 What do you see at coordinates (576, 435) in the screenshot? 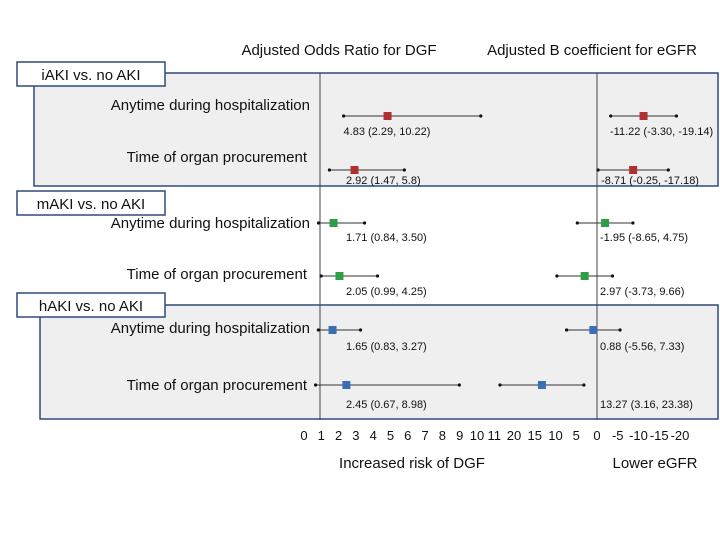
I see `right-tick-label: 5` at bounding box center [576, 435].